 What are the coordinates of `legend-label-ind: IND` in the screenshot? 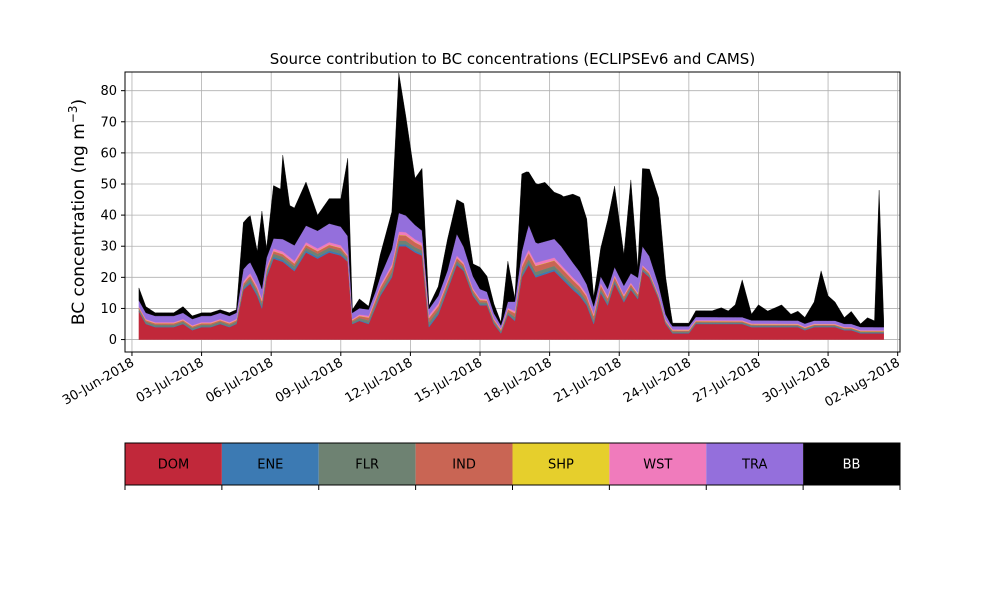 It's located at (464, 465).